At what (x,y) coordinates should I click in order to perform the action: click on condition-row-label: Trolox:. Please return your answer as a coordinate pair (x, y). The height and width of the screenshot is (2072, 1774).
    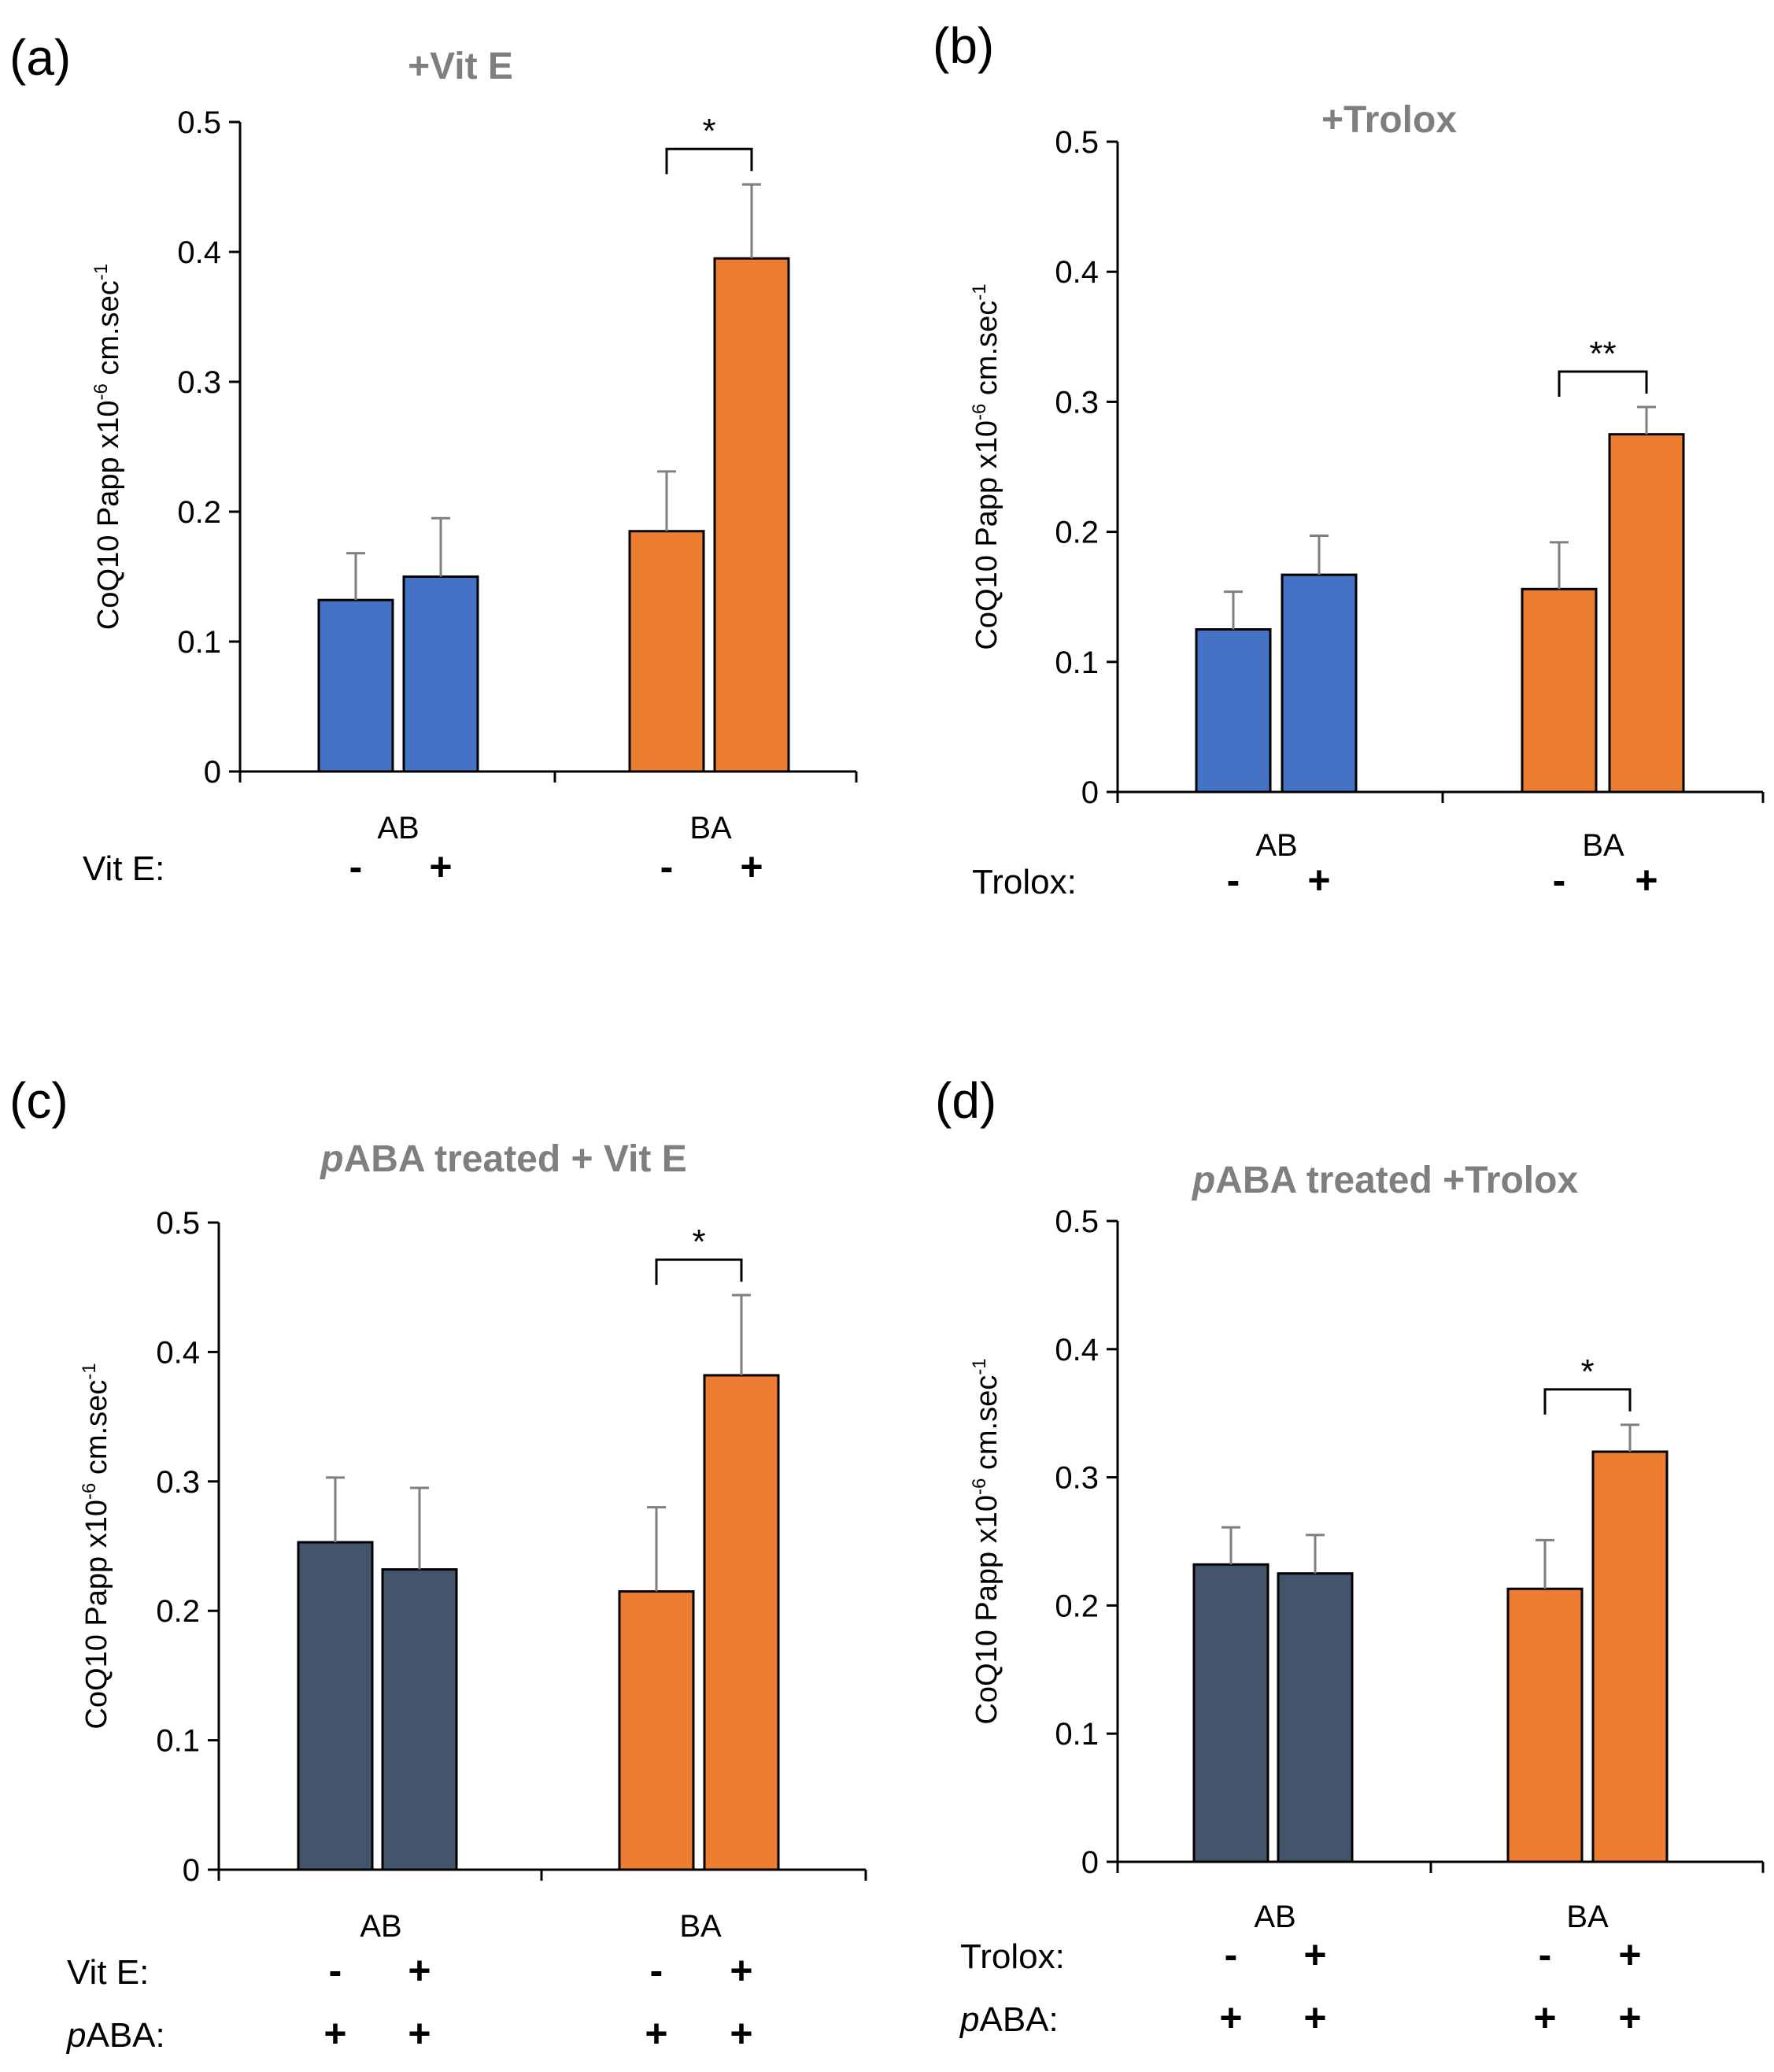
    Looking at the image, I should click on (1012, 1956).